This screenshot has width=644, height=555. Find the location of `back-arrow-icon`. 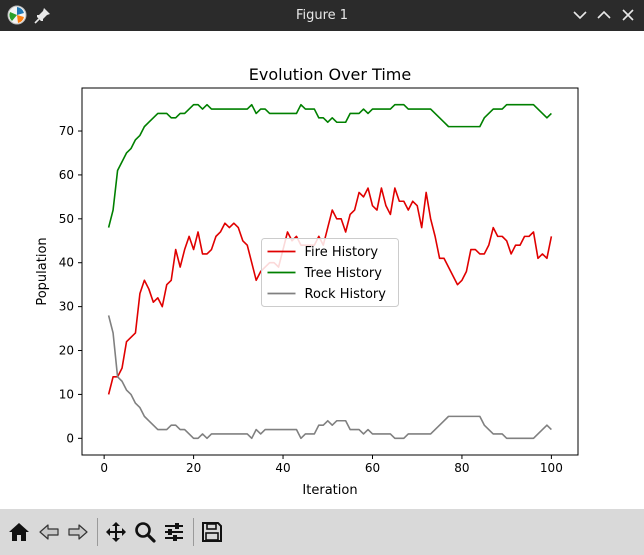

back-arrow-icon is located at coordinates (49, 532).